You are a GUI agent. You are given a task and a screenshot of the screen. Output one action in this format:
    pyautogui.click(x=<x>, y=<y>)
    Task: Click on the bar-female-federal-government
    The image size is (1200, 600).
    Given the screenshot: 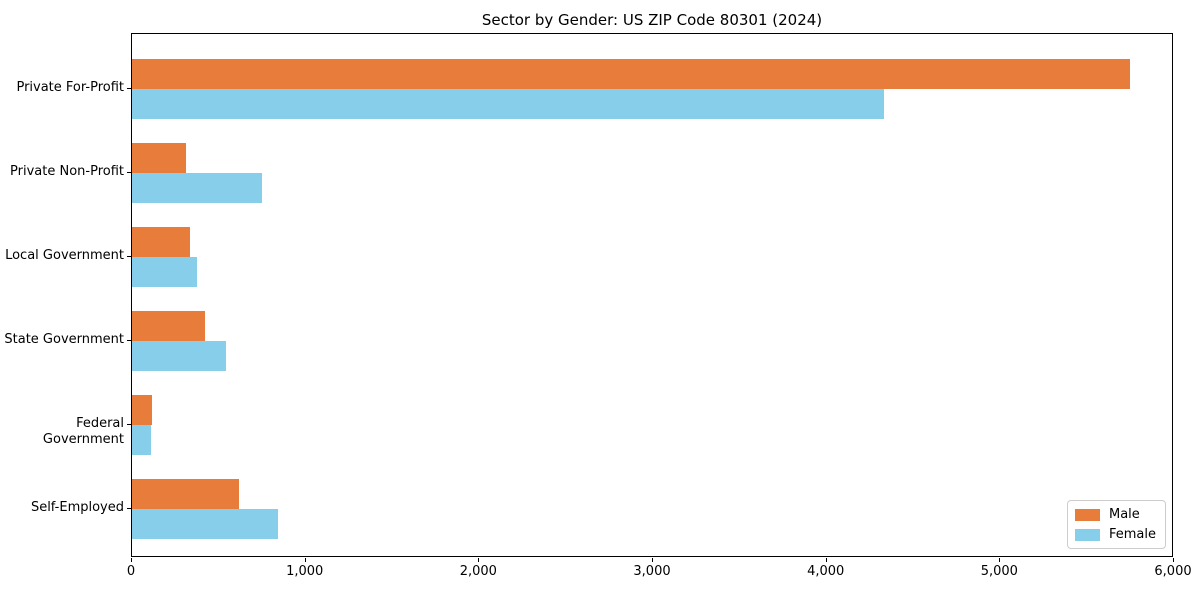 What is the action you would take?
    pyautogui.click(x=142, y=440)
    